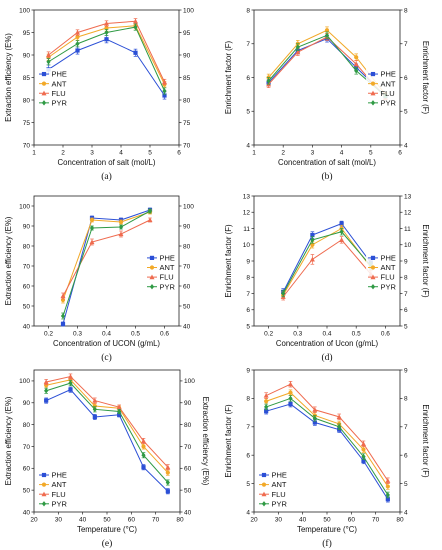 The height and width of the screenshot is (550, 442). Describe the element at coordinates (34, 520) in the screenshot. I see `x-tick-label: 20` at that location.